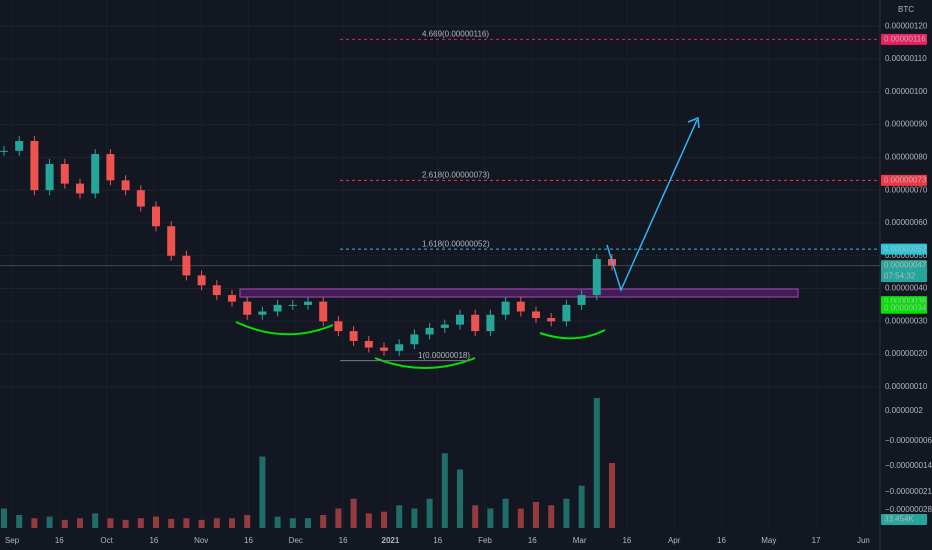  What do you see at coordinates (12, 540) in the screenshot?
I see `x-tick-label: Sep` at bounding box center [12, 540].